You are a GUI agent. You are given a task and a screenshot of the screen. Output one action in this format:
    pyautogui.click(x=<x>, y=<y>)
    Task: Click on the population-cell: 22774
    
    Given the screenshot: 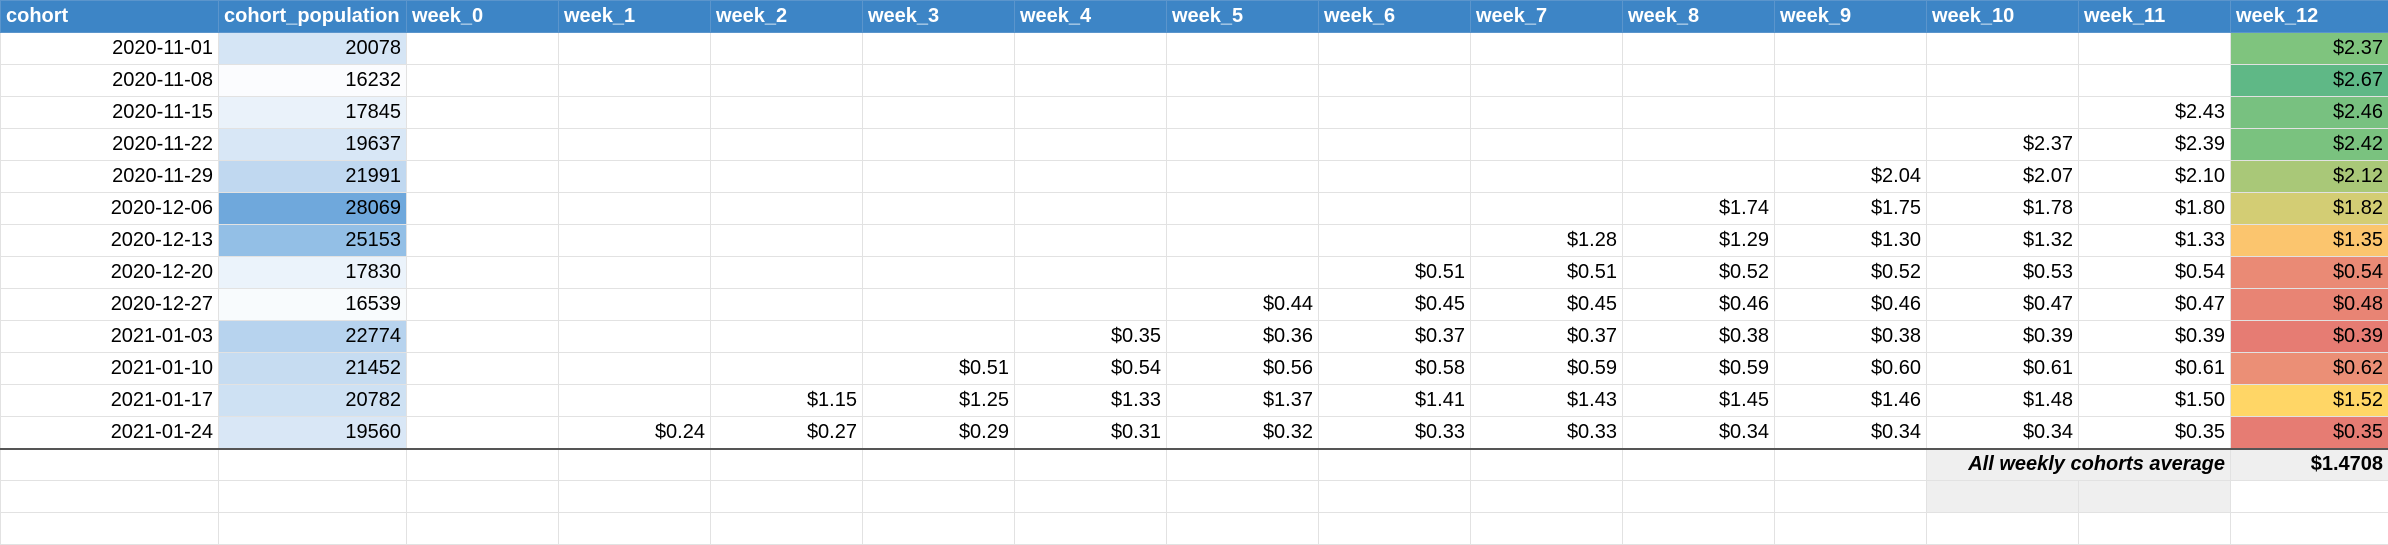 What is the action you would take?
    pyautogui.click(x=313, y=337)
    